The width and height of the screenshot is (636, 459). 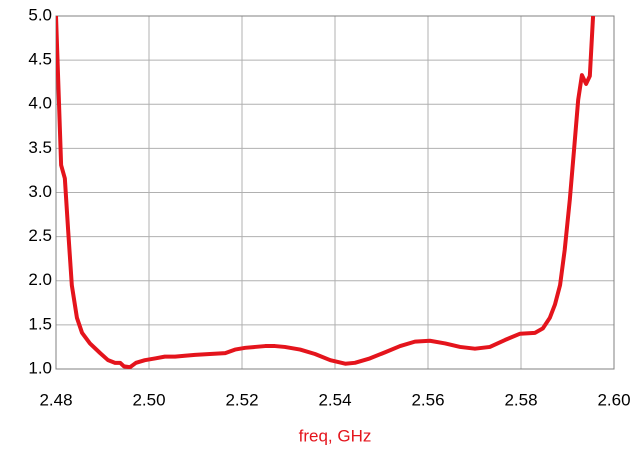 I want to click on x-tick-label: 2.54, so click(x=334, y=399).